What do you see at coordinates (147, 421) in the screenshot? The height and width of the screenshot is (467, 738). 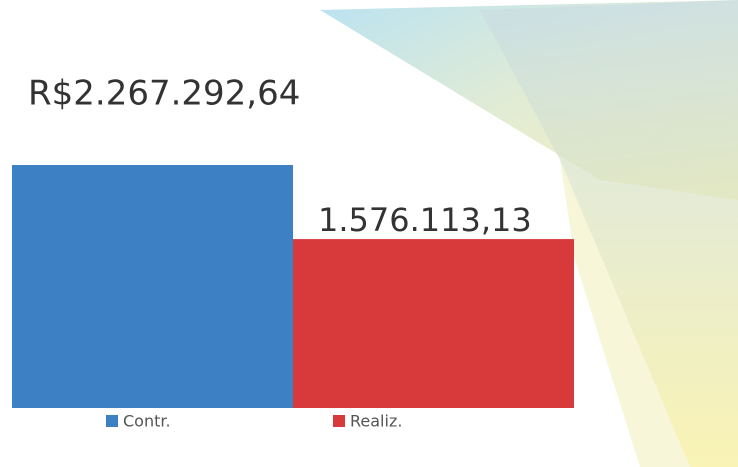 I see `legend-label: Contr.` at bounding box center [147, 421].